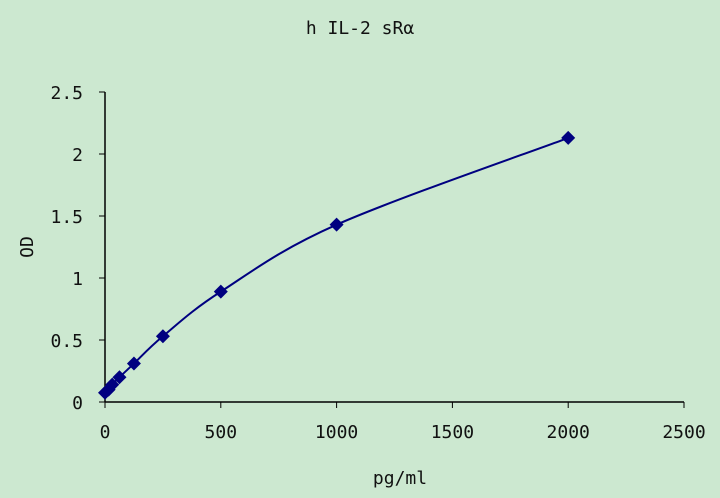 Image resolution: width=720 pixels, height=498 pixels. I want to click on x-tick-label: 2500, so click(683, 432).